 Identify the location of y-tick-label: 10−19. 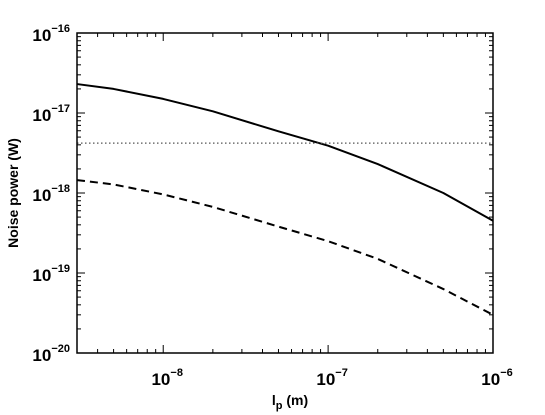
(51, 274).